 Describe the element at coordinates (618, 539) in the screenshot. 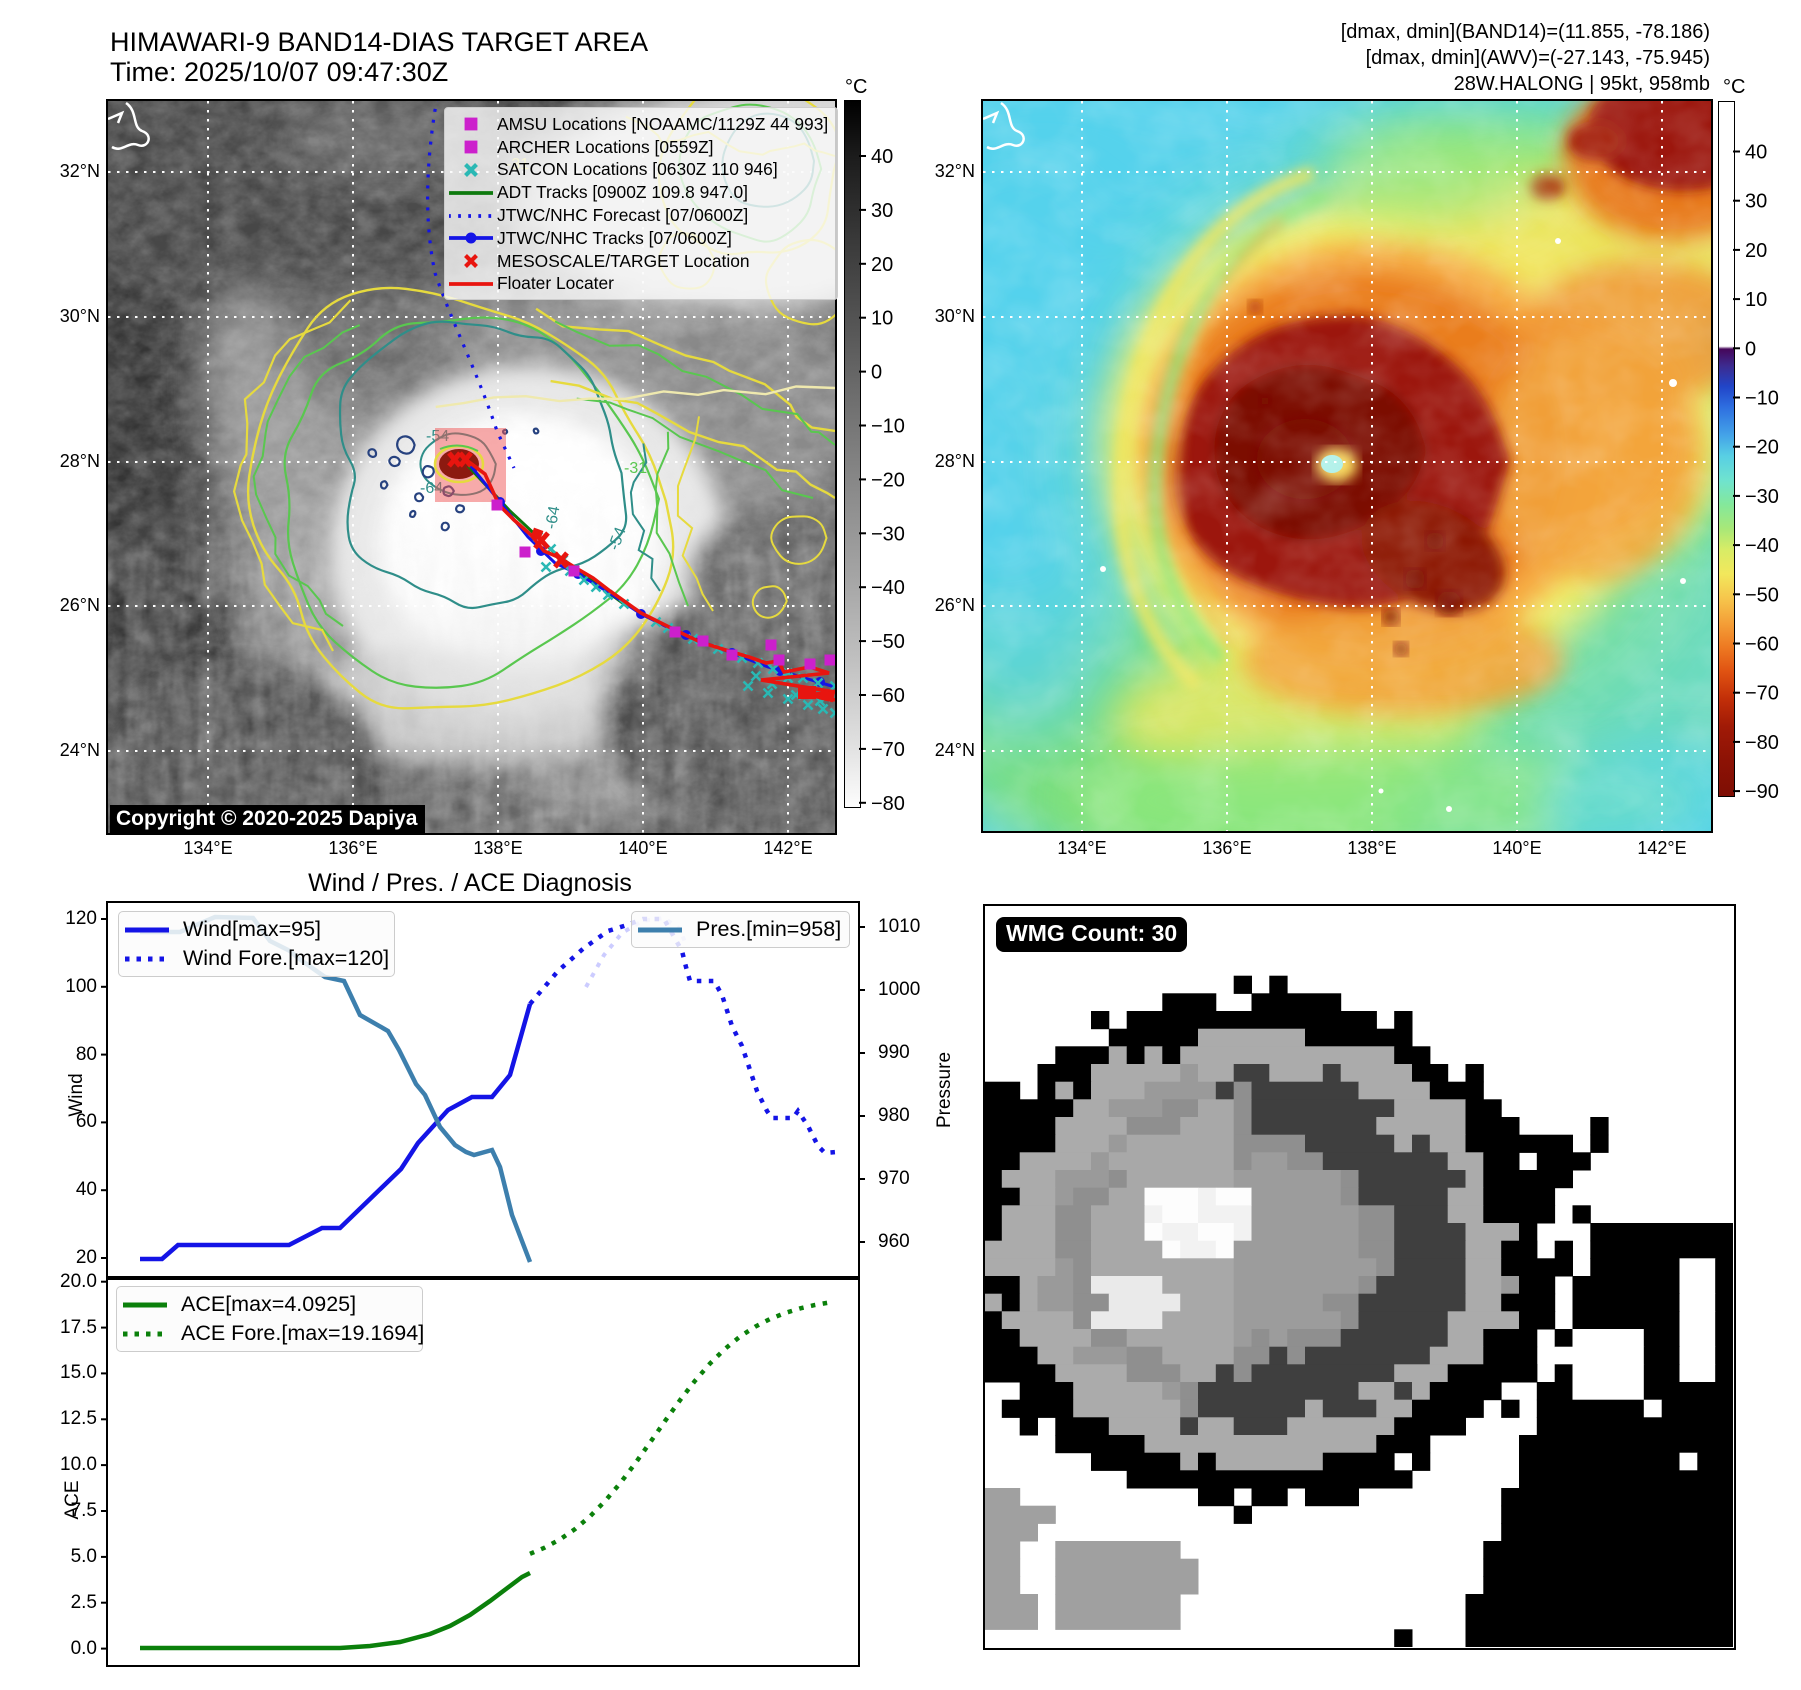

I see `svg-text: -54` at that location.